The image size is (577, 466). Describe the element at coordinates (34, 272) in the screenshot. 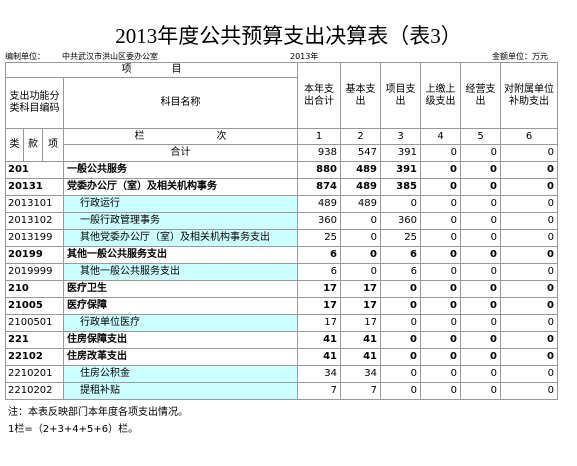

I see `row-code: 2019999` at that location.